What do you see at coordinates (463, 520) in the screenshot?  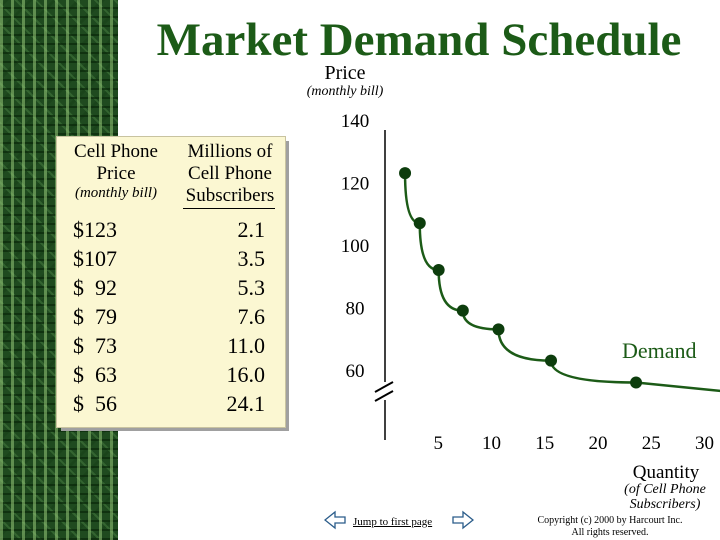 I see `arrow-right-icon` at bounding box center [463, 520].